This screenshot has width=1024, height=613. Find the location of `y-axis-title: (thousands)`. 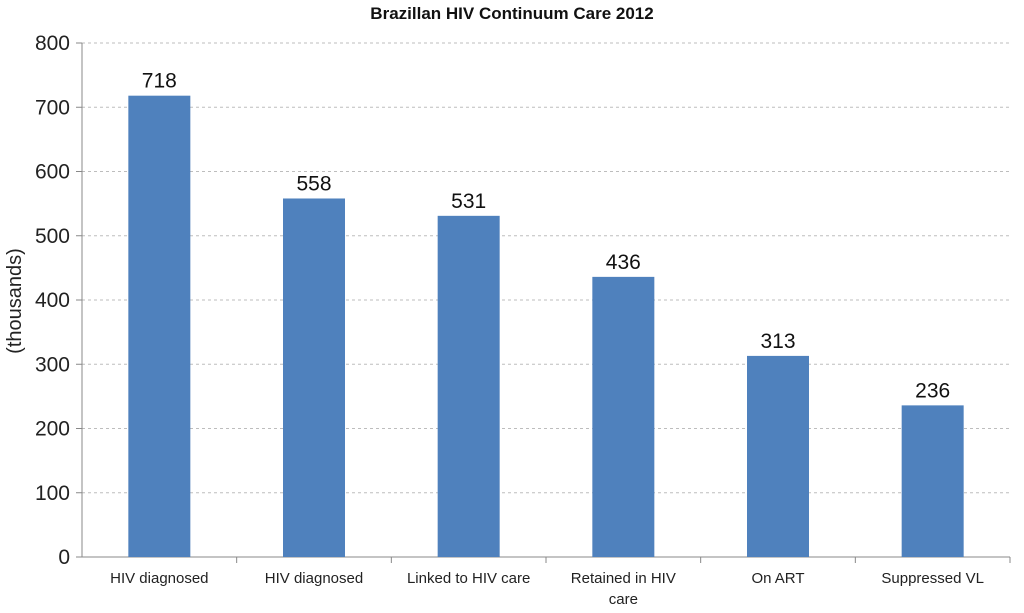

y-axis-title: (thousands) is located at coordinates (15, 301).